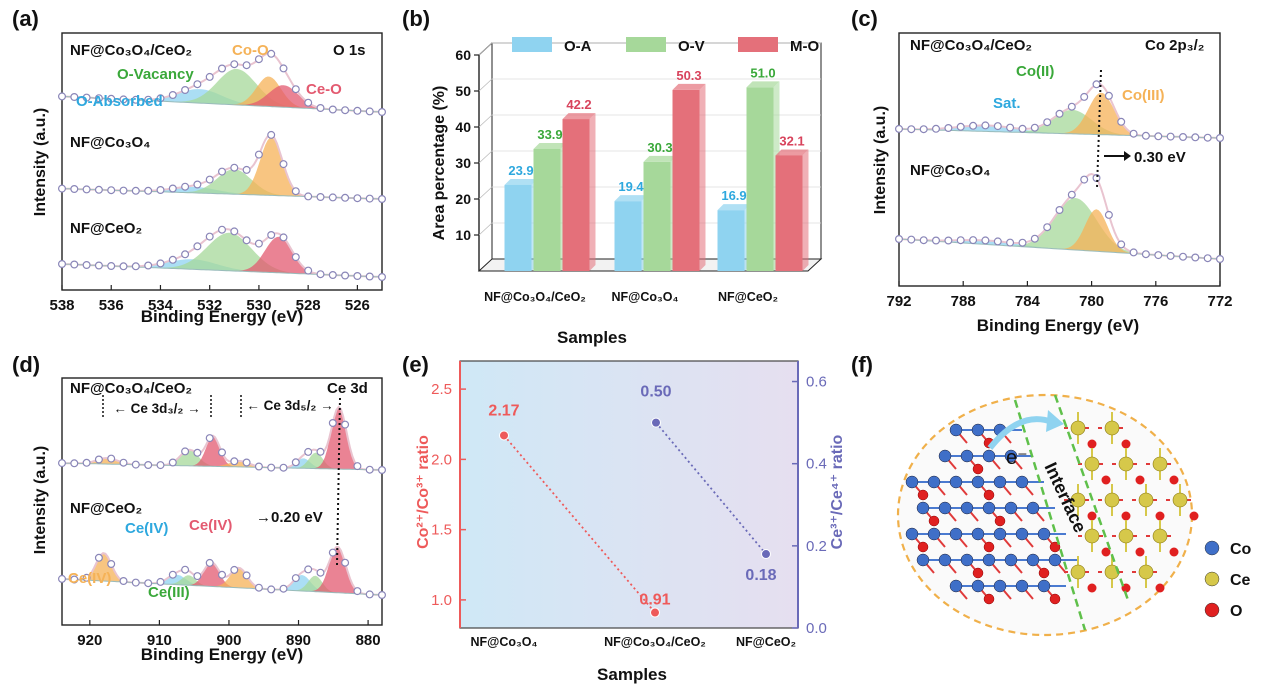 The width and height of the screenshot is (1265, 688). What do you see at coordinates (89, 640) in the screenshot?
I see `x-tick-label: 920` at bounding box center [89, 640].